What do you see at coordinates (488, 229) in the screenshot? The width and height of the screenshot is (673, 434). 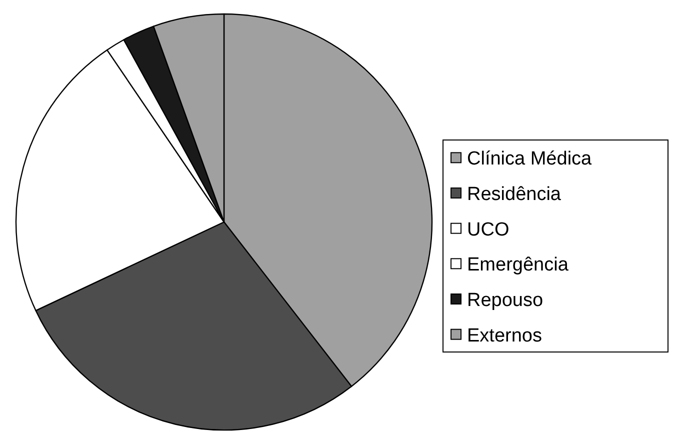 I see `legend-label: UCO` at bounding box center [488, 229].